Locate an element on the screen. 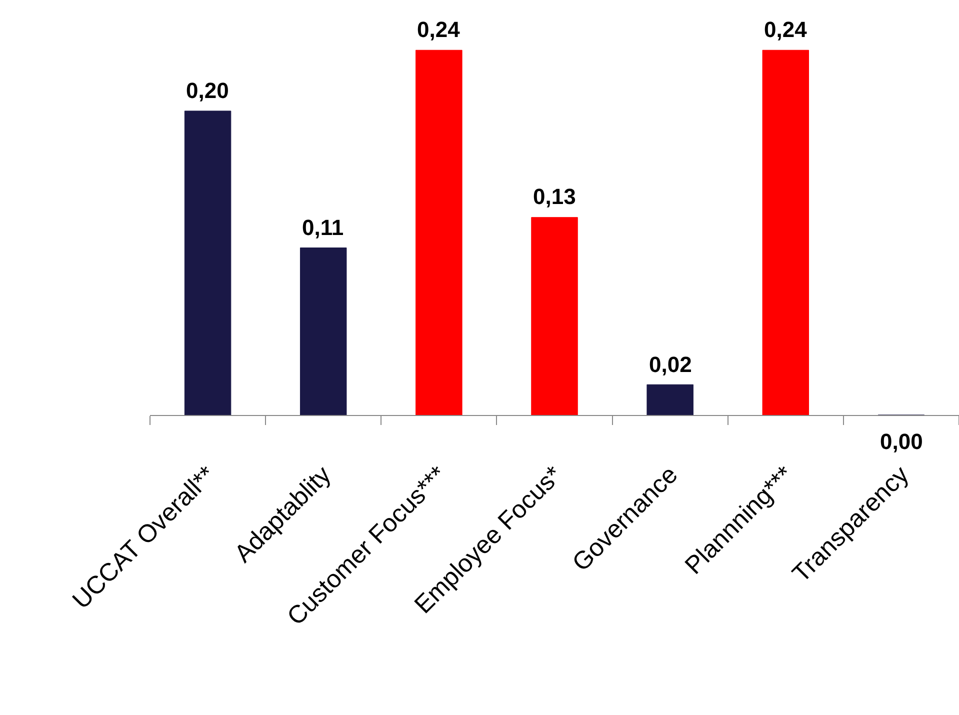 The height and width of the screenshot is (715, 959). data-label: 0,02 is located at coordinates (670, 364).